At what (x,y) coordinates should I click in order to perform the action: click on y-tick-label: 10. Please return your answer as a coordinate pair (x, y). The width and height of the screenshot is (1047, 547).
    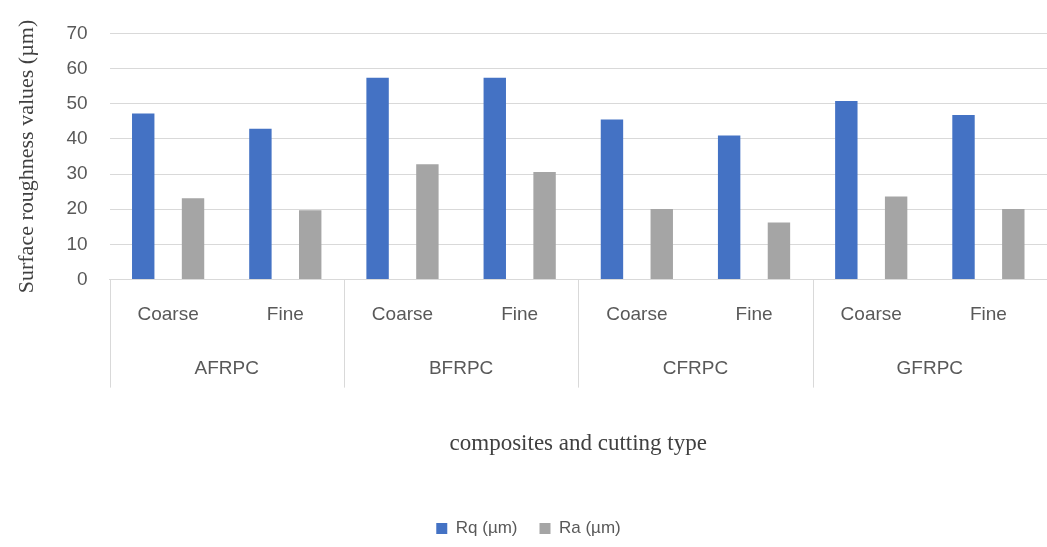
    Looking at the image, I should click on (77, 243).